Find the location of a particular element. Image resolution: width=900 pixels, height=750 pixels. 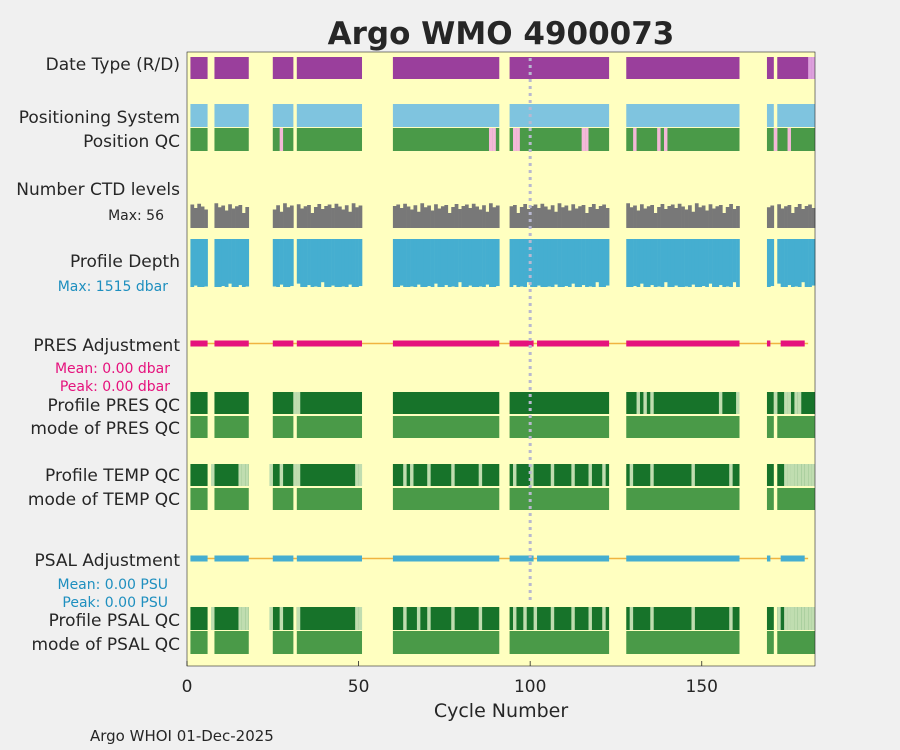

psal-mean-label: Mean: 0.00 PSU is located at coordinates (112, 585).